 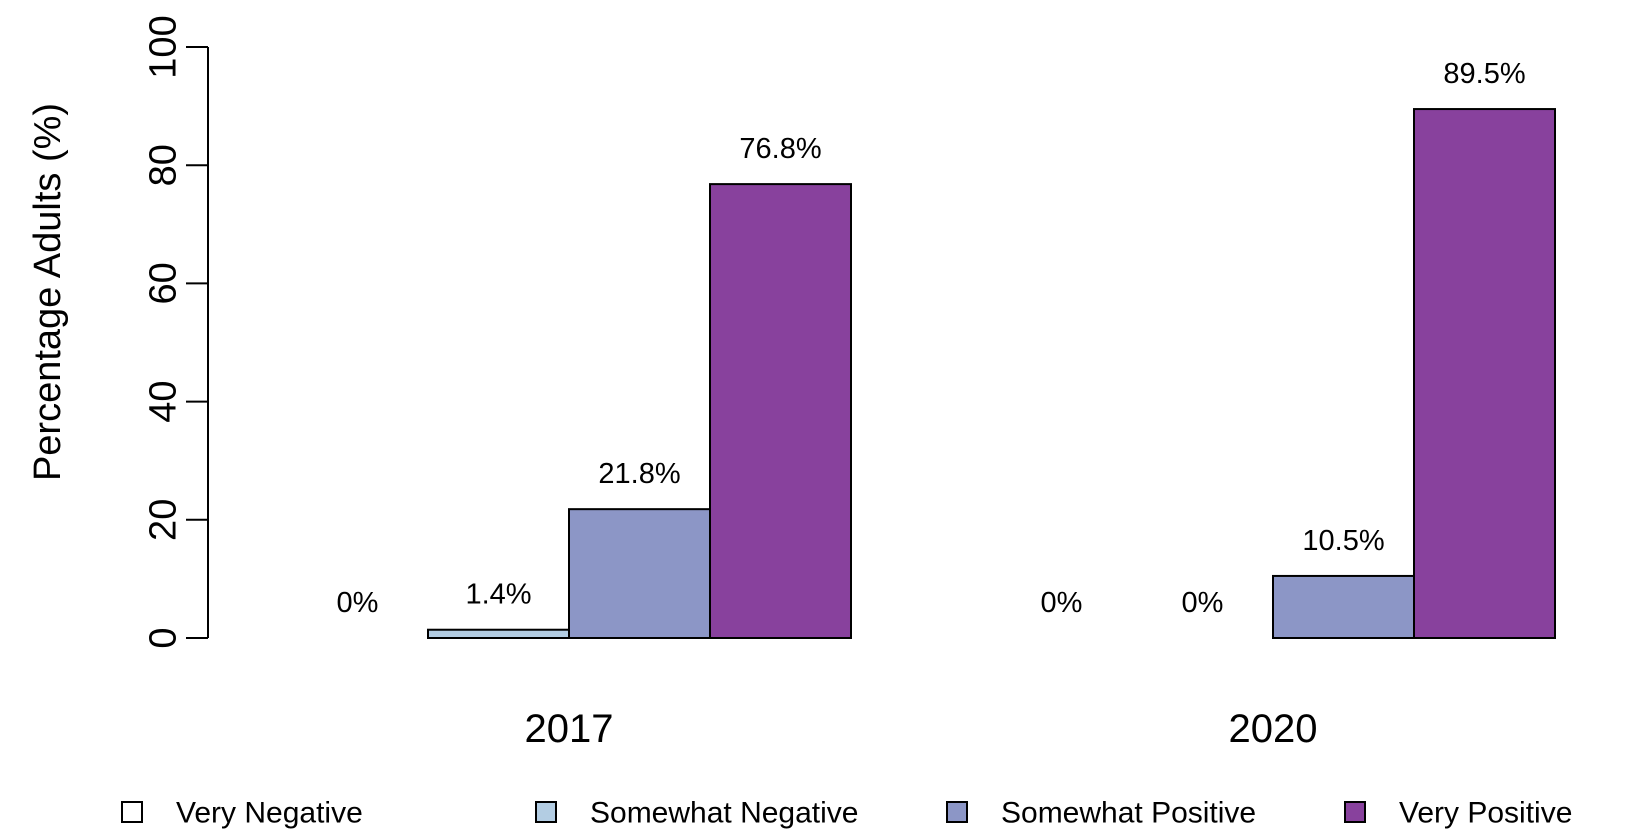 What do you see at coordinates (724, 813) in the screenshot?
I see `legend-label: Somewhat Negative` at bounding box center [724, 813].